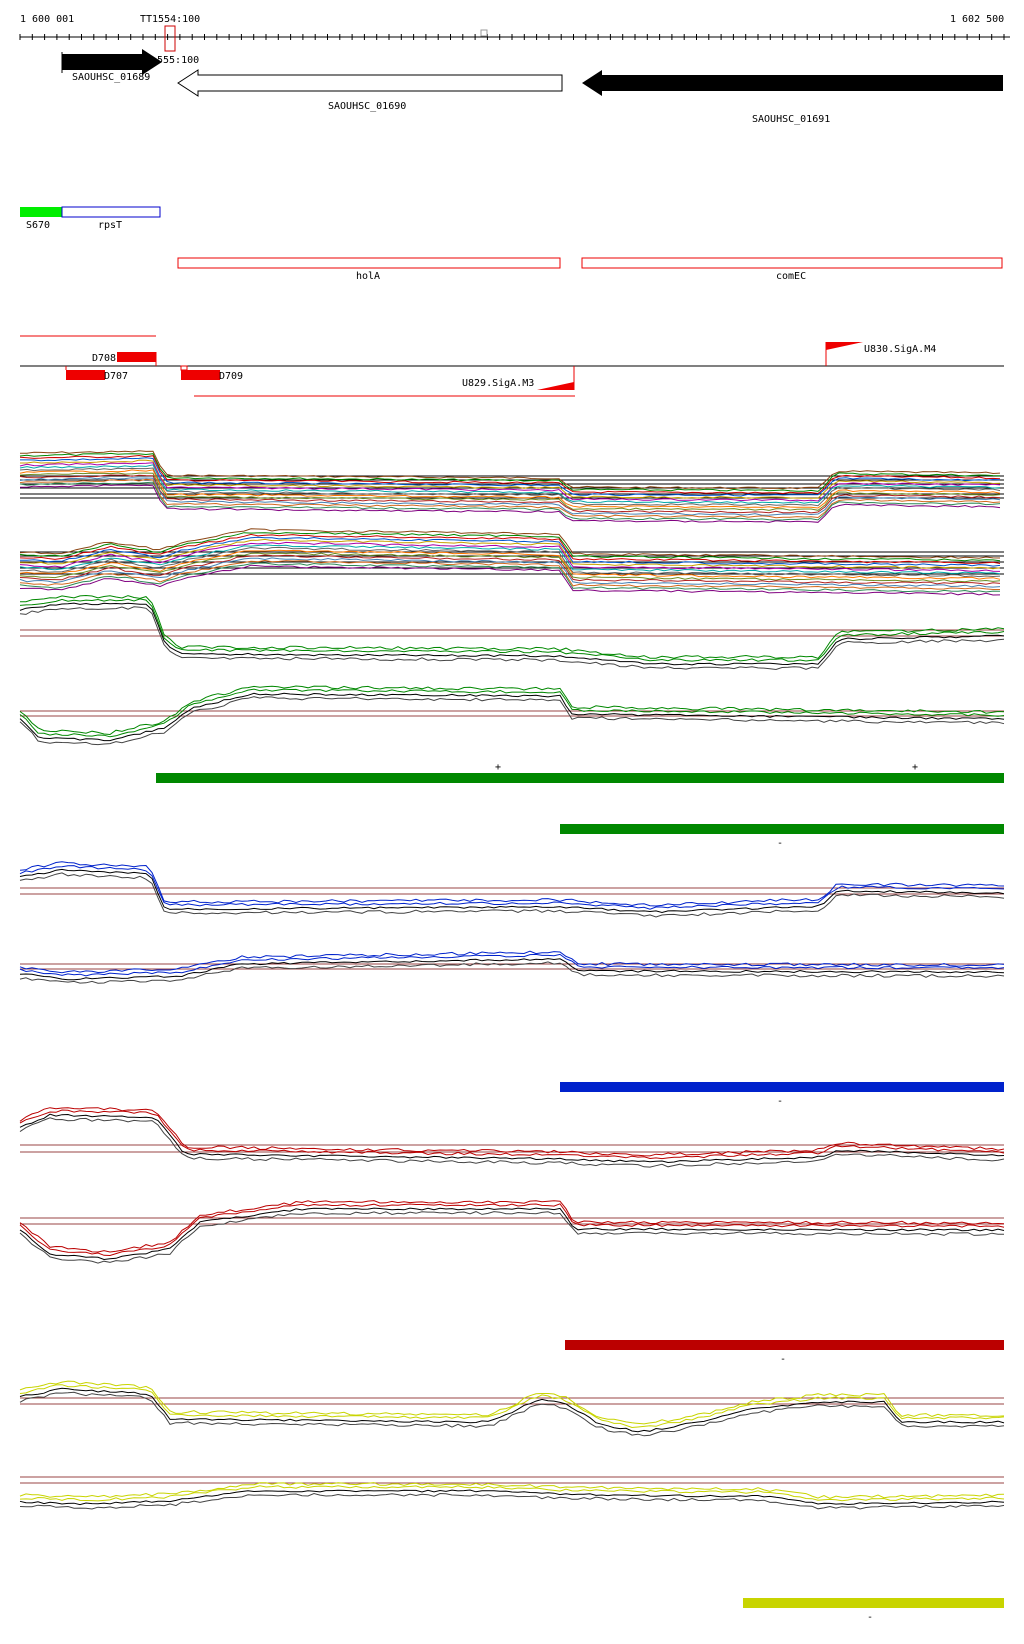 The height and width of the screenshot is (1644, 1024). I want to click on gene-saouhsc-01689: SAOUHSC_01689, so click(111, 66).